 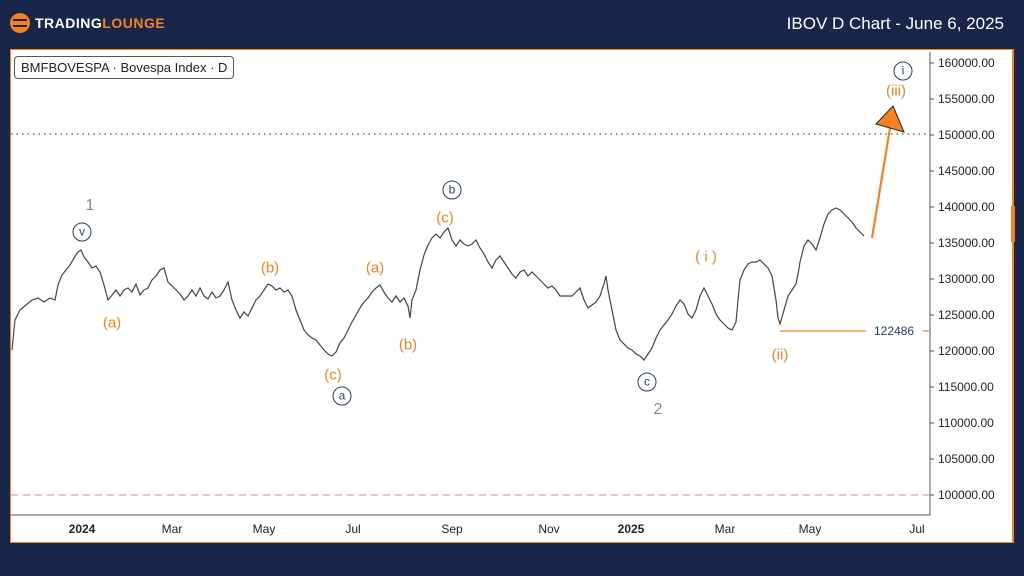 What do you see at coordinates (1013, 296) in the screenshot?
I see `scrollbar` at bounding box center [1013, 296].